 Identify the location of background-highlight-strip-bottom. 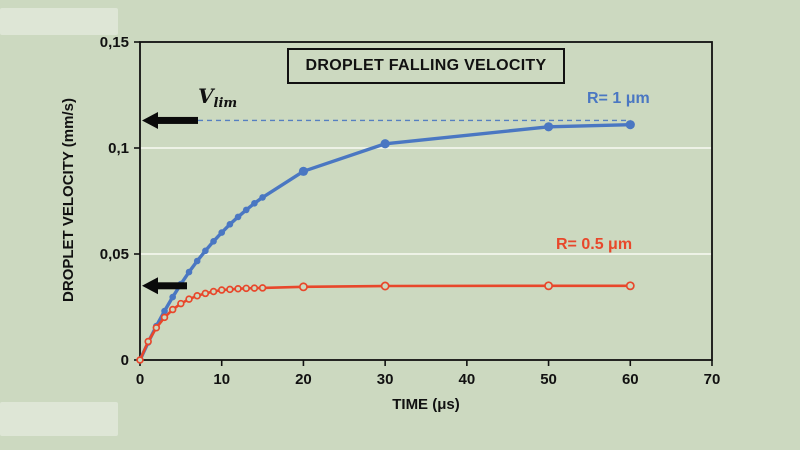
(59, 419).